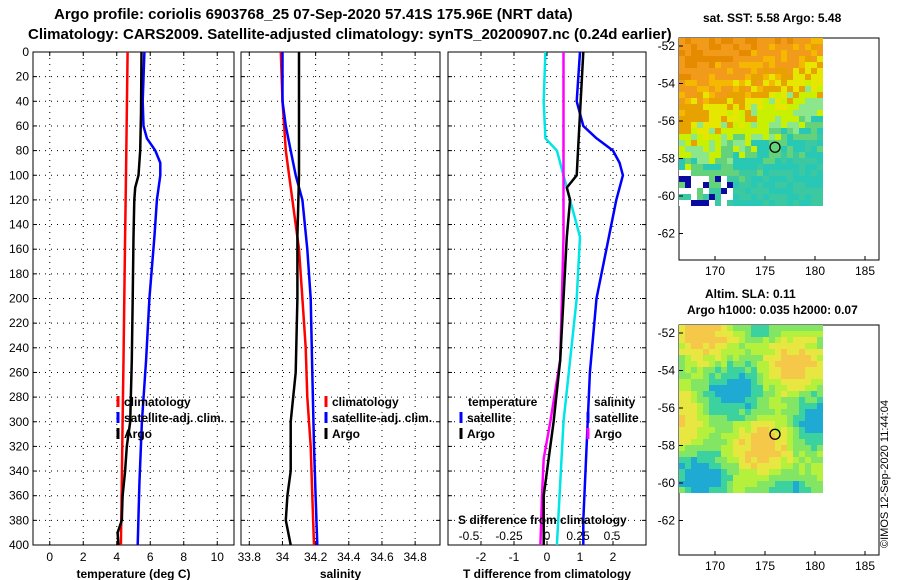  What do you see at coordinates (547, 573) in the screenshot?
I see `x-axis-label: T difference from climatology` at bounding box center [547, 573].